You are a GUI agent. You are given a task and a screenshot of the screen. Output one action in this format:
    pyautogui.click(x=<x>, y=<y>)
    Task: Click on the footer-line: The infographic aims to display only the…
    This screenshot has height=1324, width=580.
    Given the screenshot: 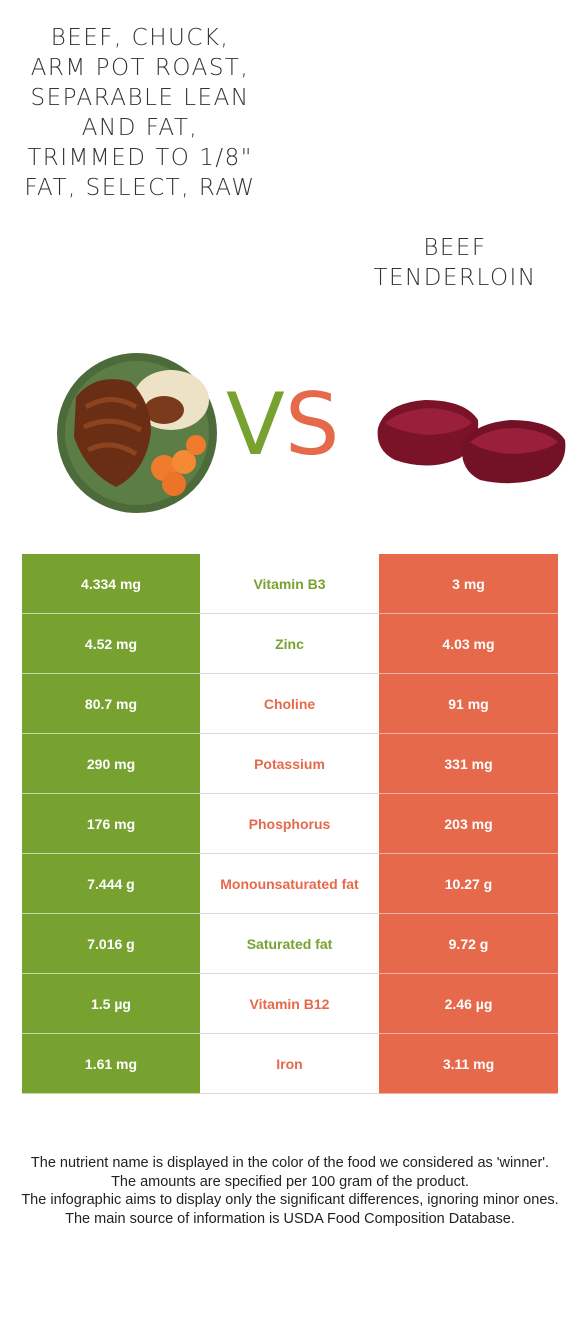 What is the action you would take?
    pyautogui.click(x=290, y=1200)
    